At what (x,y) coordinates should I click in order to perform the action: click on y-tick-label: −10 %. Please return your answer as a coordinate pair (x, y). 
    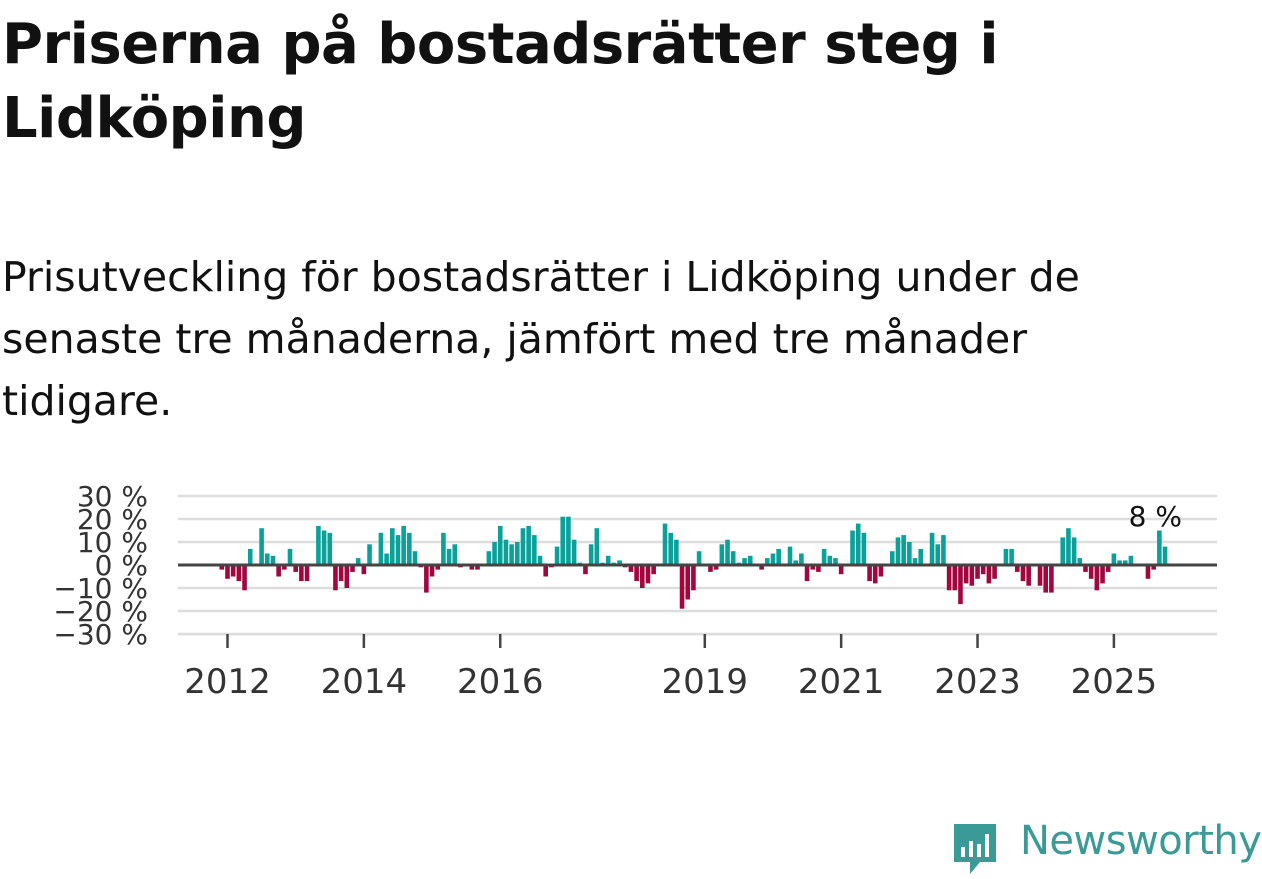
    Looking at the image, I should click on (100, 588).